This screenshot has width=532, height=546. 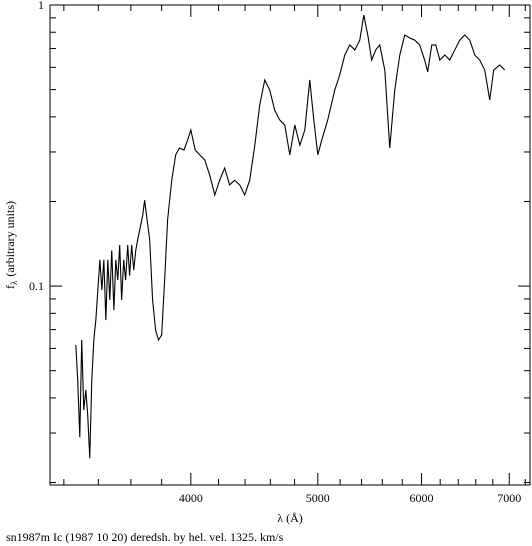 What do you see at coordinates (41, 6) in the screenshot?
I see `y-tick-label: 1` at bounding box center [41, 6].